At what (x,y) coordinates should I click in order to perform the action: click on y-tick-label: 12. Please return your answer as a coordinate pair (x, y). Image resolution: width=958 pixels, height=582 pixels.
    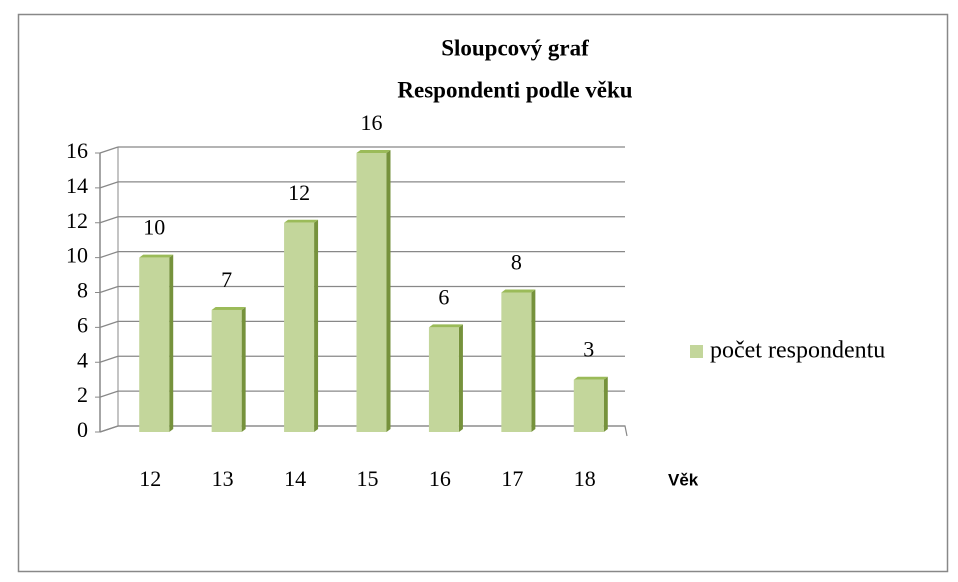
    Looking at the image, I should click on (77, 220).